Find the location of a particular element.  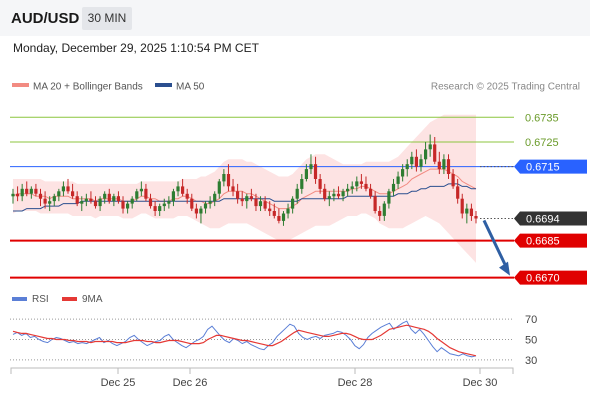

legend-ma50-swatch is located at coordinates (163, 85).